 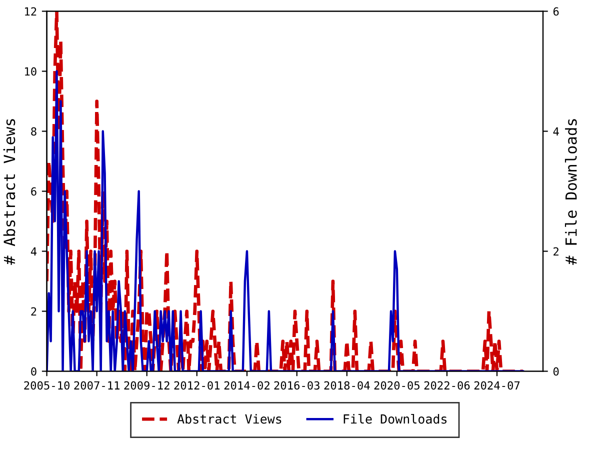 What do you see at coordinates (556, 11) in the screenshot?
I see `y2-tick-label: 6` at bounding box center [556, 11].